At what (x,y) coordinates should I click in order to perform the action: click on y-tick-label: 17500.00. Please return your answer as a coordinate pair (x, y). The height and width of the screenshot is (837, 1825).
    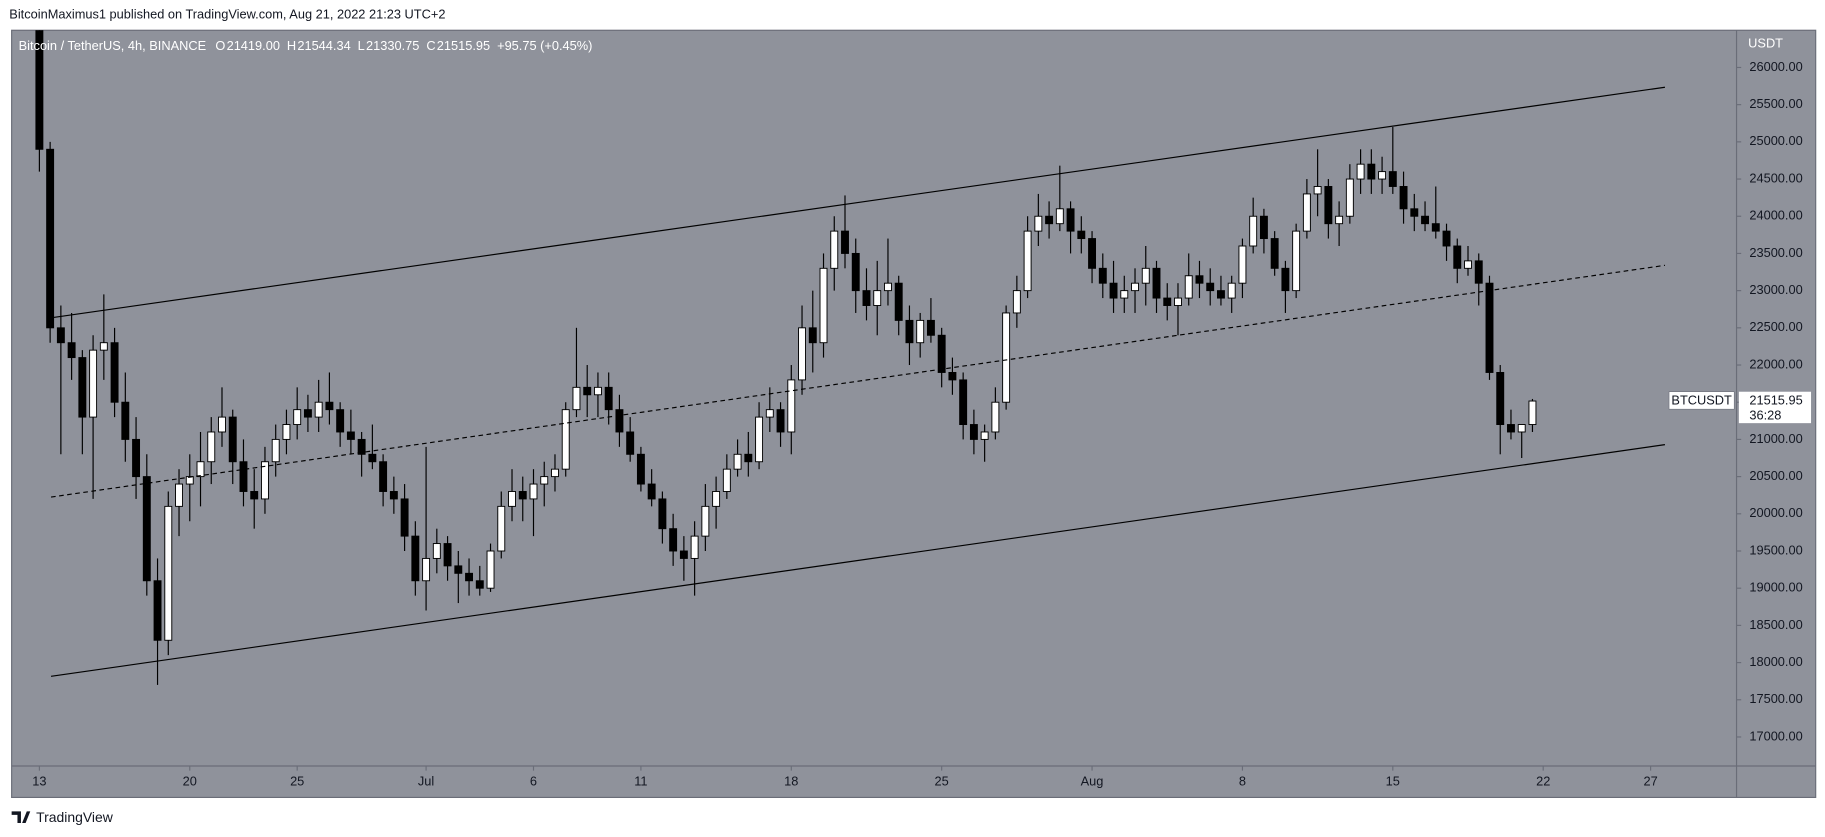
    Looking at the image, I should click on (1775, 698).